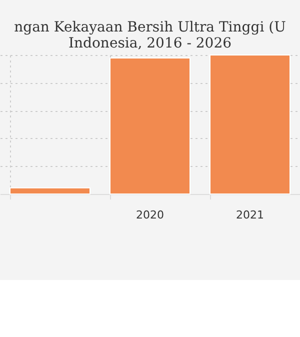 Image resolution: width=300 pixels, height=337 pixels. What do you see at coordinates (150, 215) in the screenshot?
I see `x-tick-label: 2020` at bounding box center [150, 215].